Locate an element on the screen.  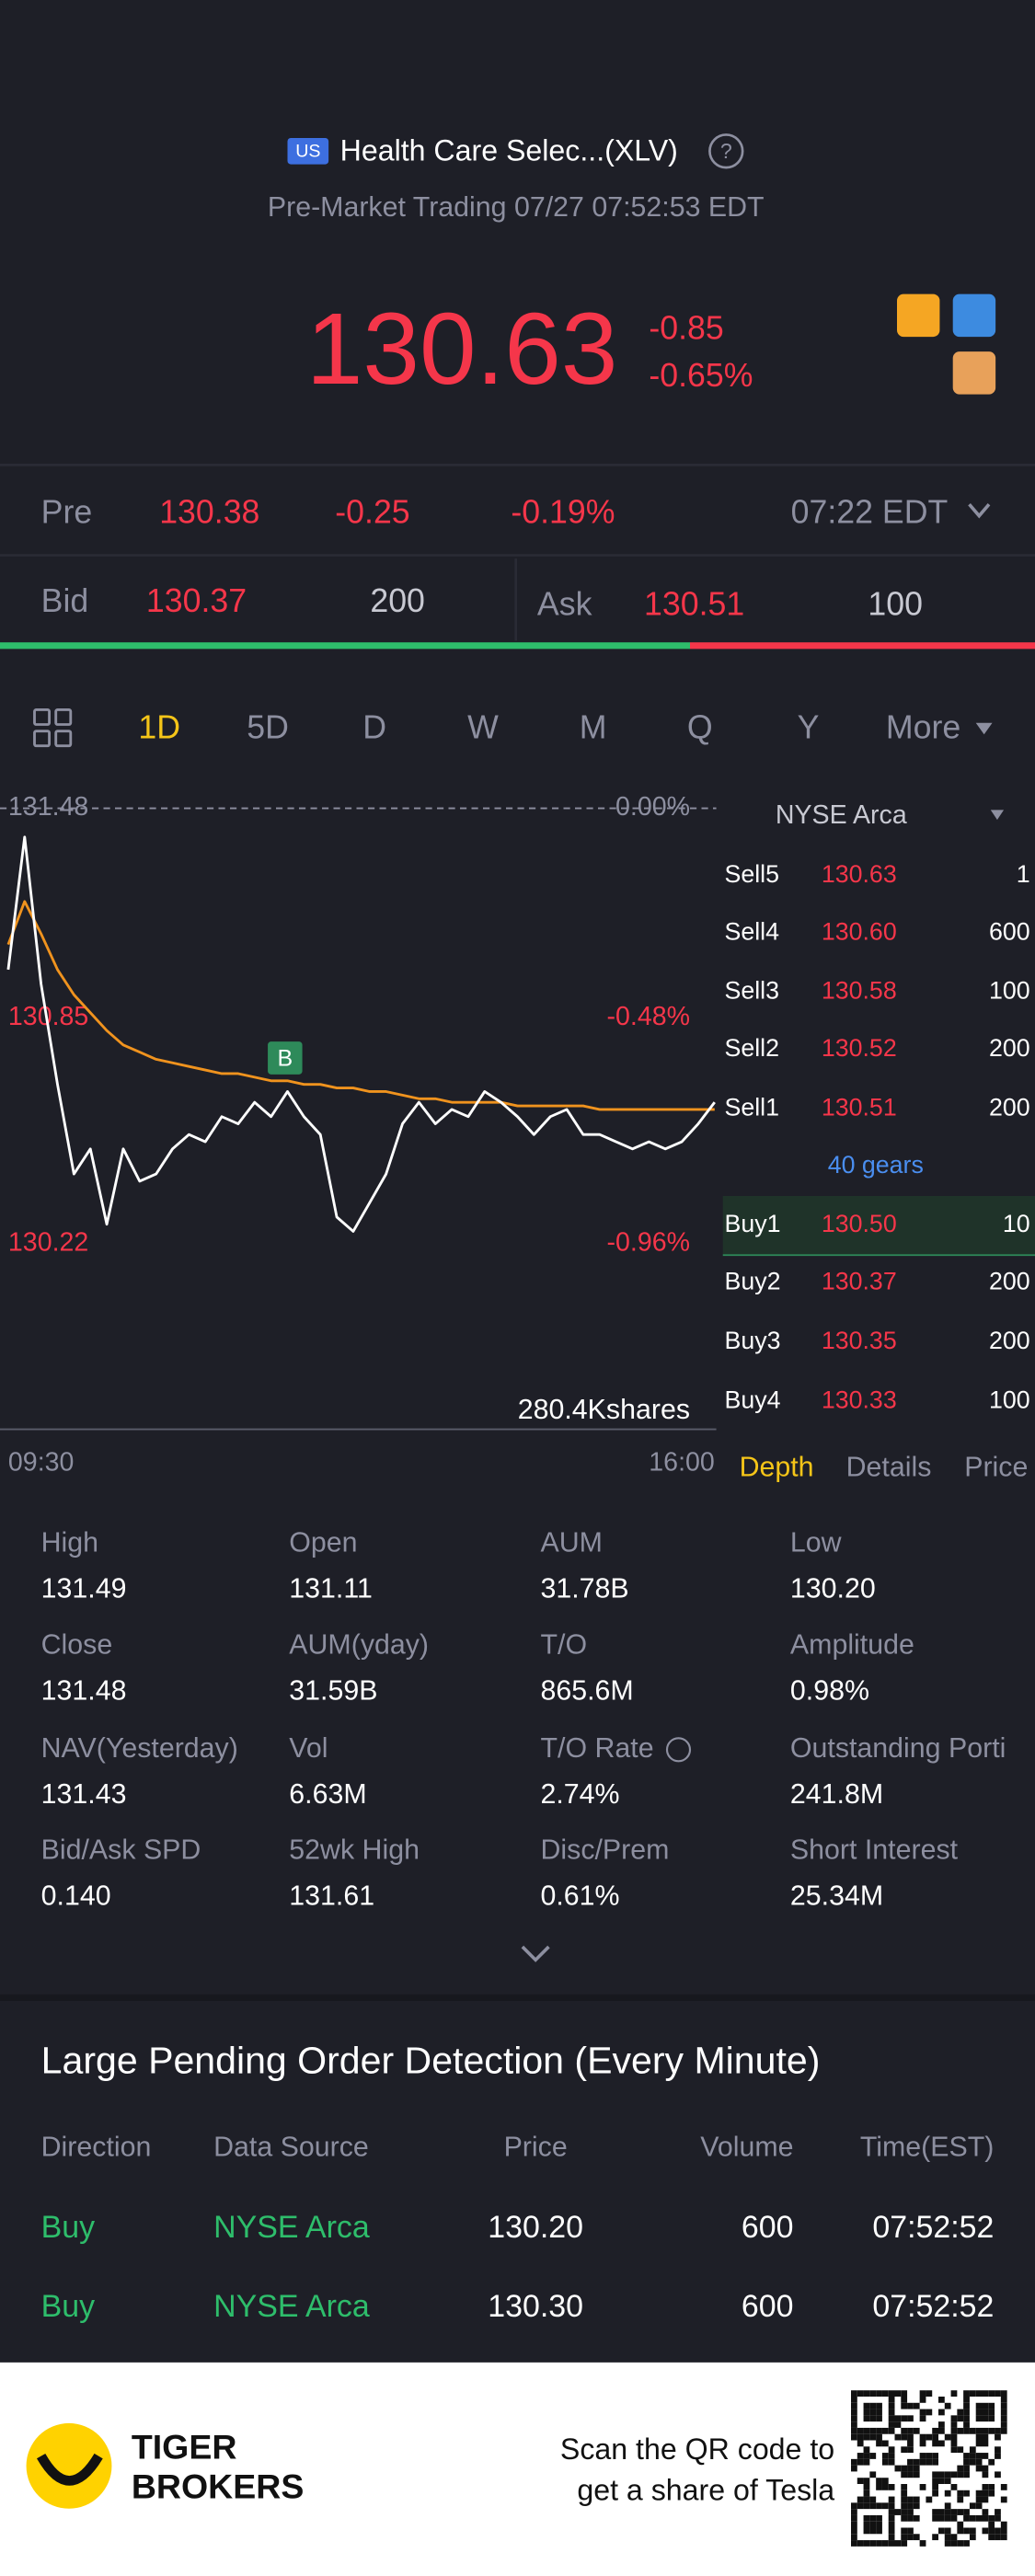
expand-arrow is located at coordinates (535, 1953).